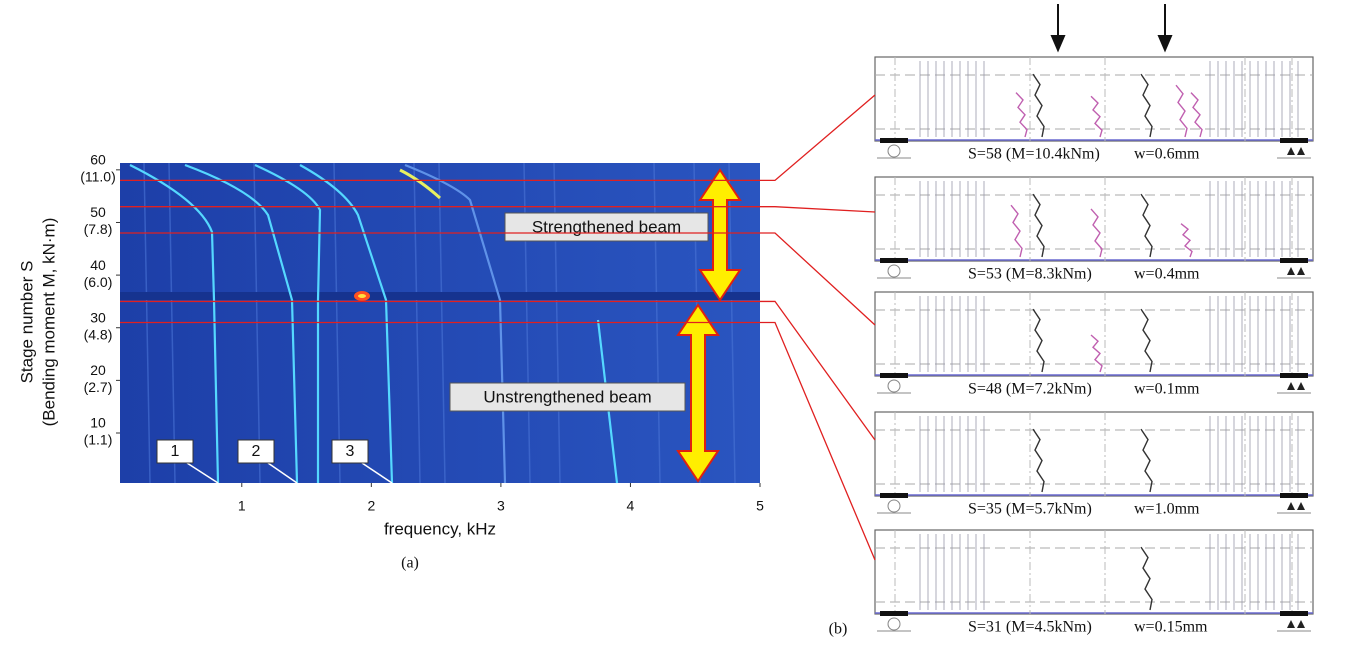 The height and width of the screenshot is (646, 1357). I want to click on beam: S=31 (M=4.5kNm) w=0.15mm, so click(1094, 582).